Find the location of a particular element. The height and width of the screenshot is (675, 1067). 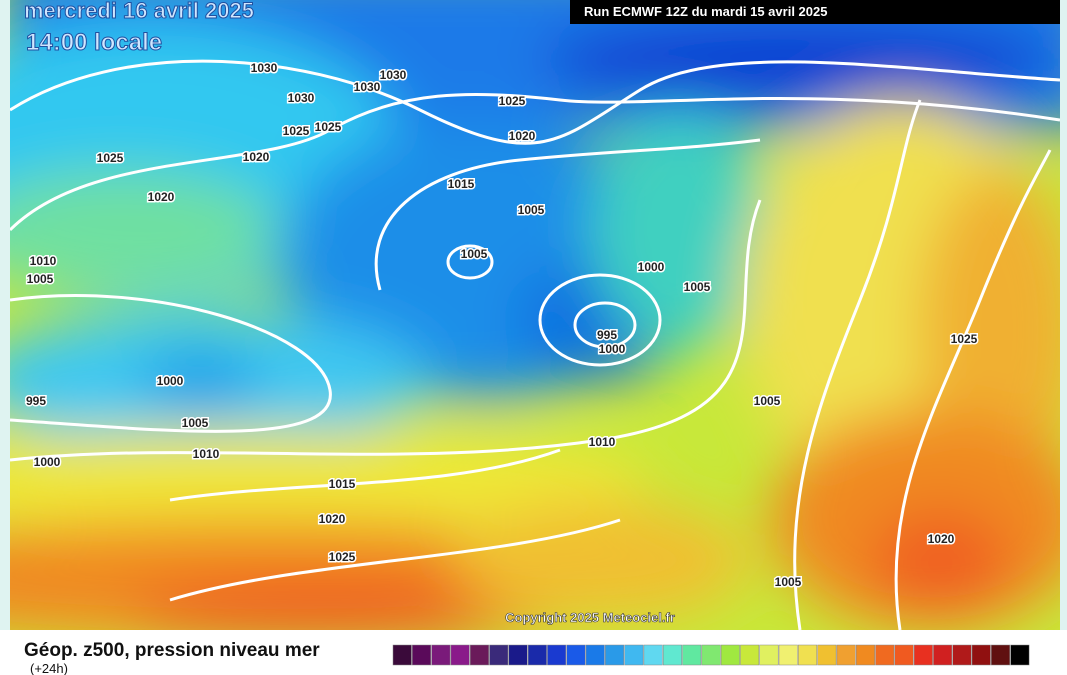

run-banner is located at coordinates (815, 12).